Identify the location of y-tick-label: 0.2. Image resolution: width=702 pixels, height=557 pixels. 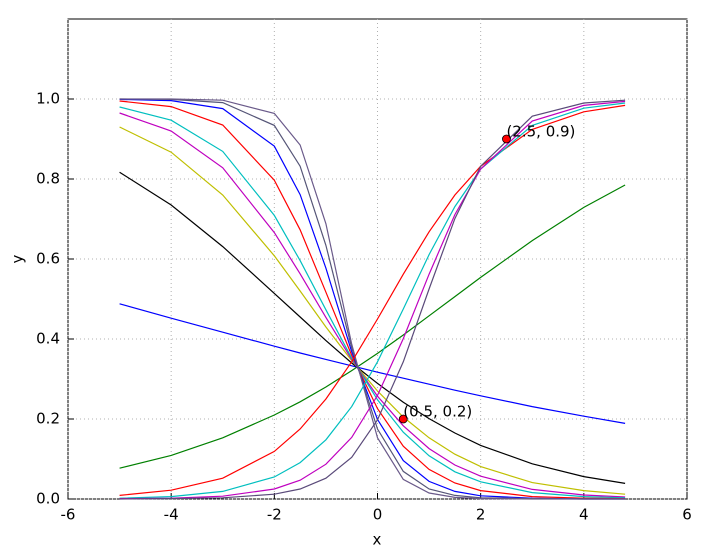
(48, 419).